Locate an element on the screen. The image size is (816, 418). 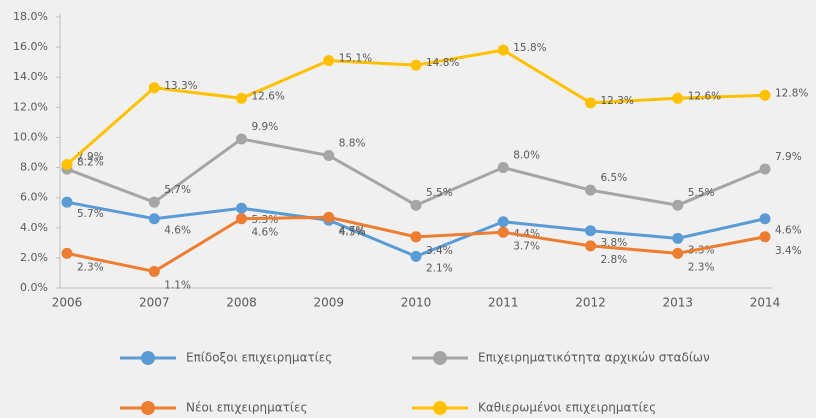
x-tick-label: 2013 is located at coordinates (677, 303).